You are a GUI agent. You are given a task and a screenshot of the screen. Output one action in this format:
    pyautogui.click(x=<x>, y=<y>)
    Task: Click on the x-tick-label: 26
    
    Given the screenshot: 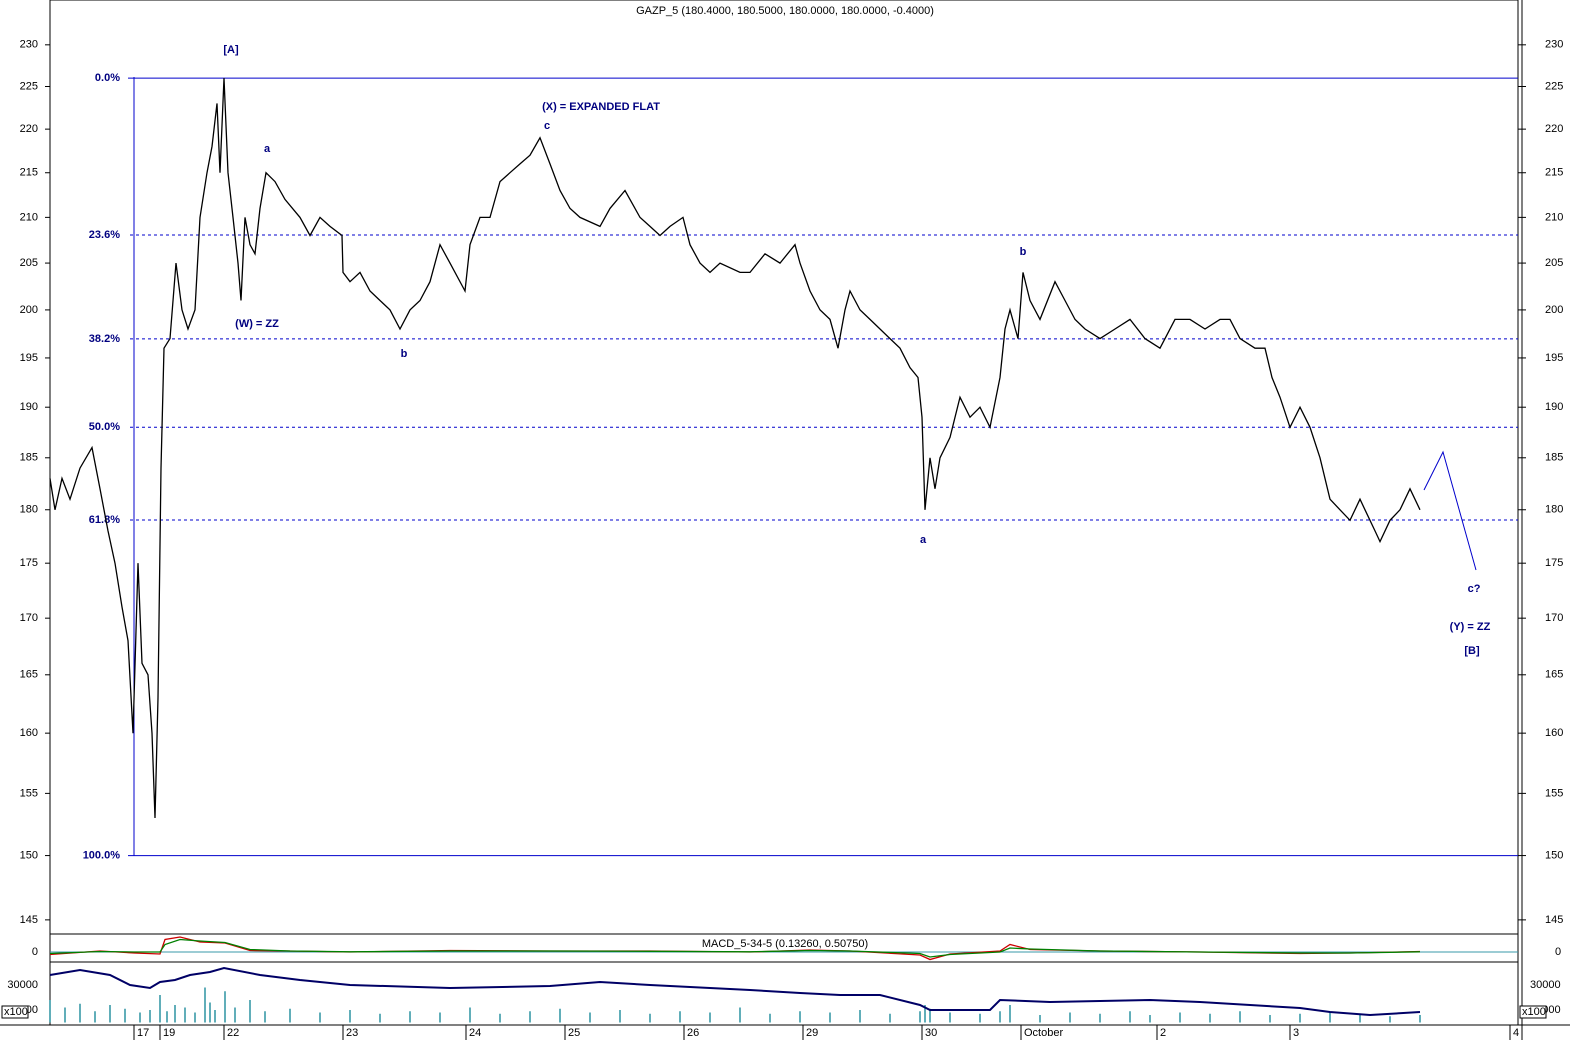 What is the action you would take?
    pyautogui.click(x=693, y=1033)
    